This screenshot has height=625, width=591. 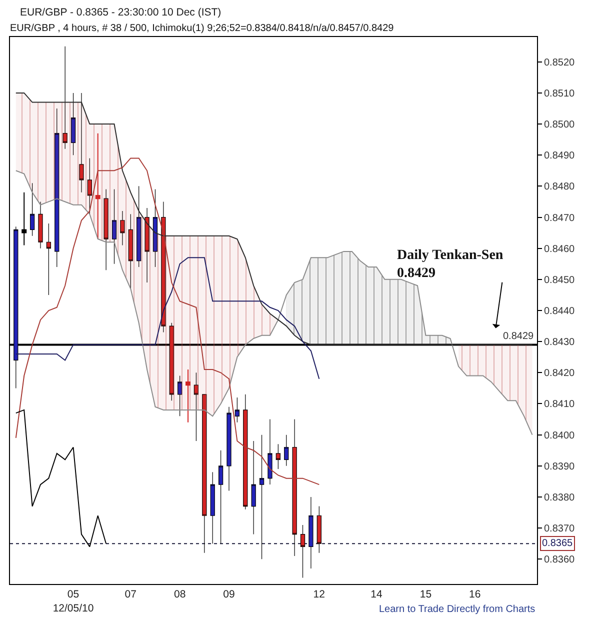 What do you see at coordinates (560, 311) in the screenshot?
I see `y-tick-label: 0.8440` at bounding box center [560, 311].